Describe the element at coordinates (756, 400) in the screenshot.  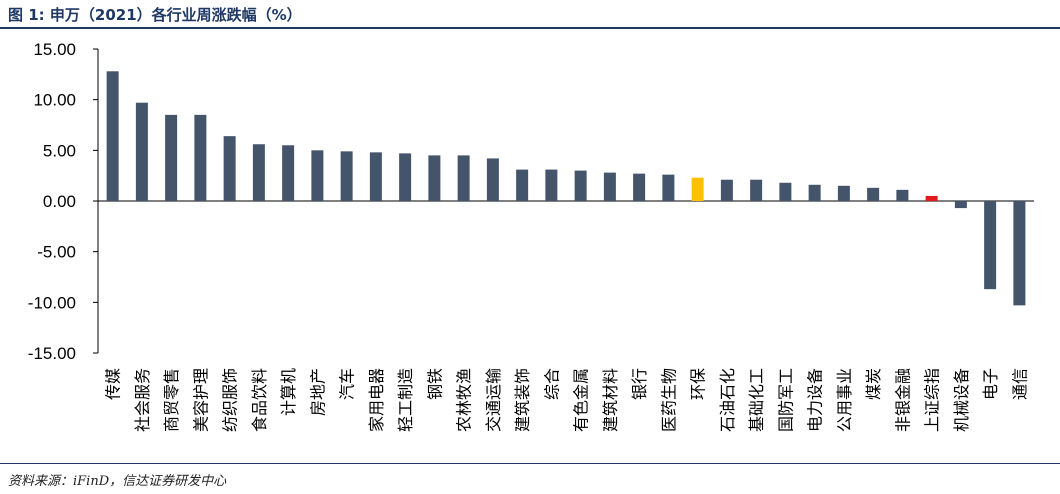
I see `category-label: 基础化工` at that location.